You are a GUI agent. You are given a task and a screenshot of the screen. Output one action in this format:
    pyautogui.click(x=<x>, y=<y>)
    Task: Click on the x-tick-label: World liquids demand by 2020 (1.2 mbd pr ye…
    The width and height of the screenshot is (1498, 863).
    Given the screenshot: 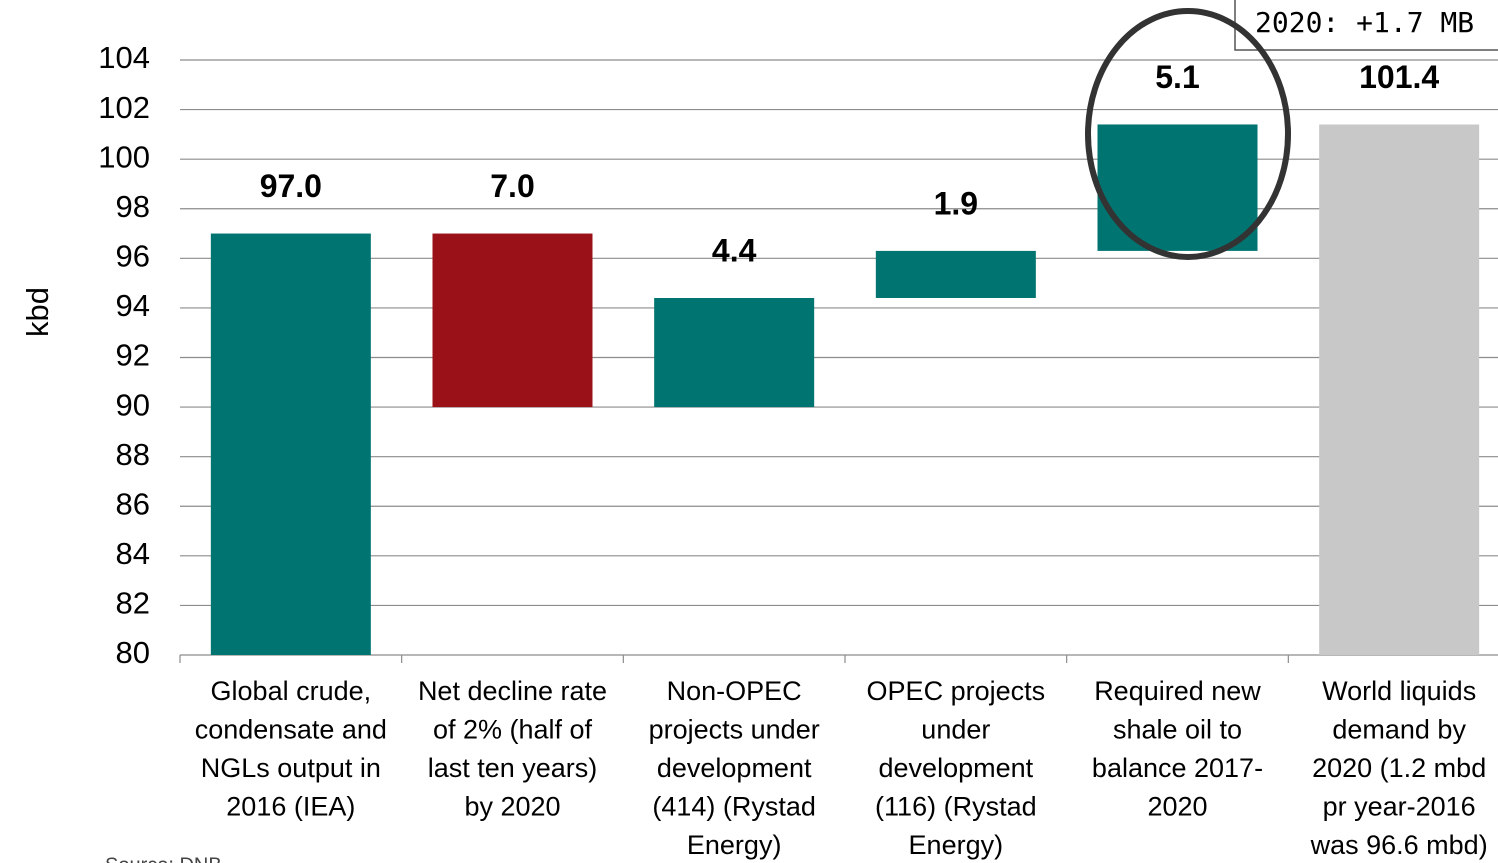 What is the action you would take?
    pyautogui.click(x=1399, y=768)
    